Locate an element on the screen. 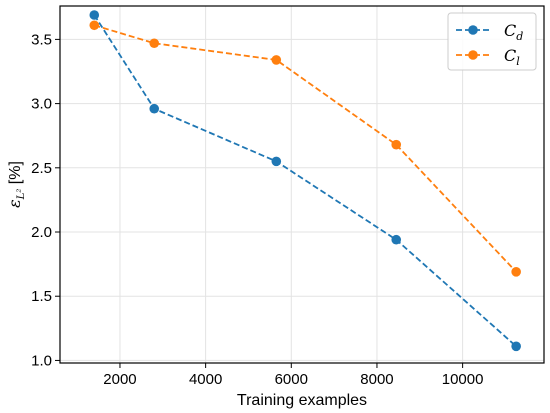 The image size is (550, 413). y-tick-label: 2.0 is located at coordinates (41, 232).